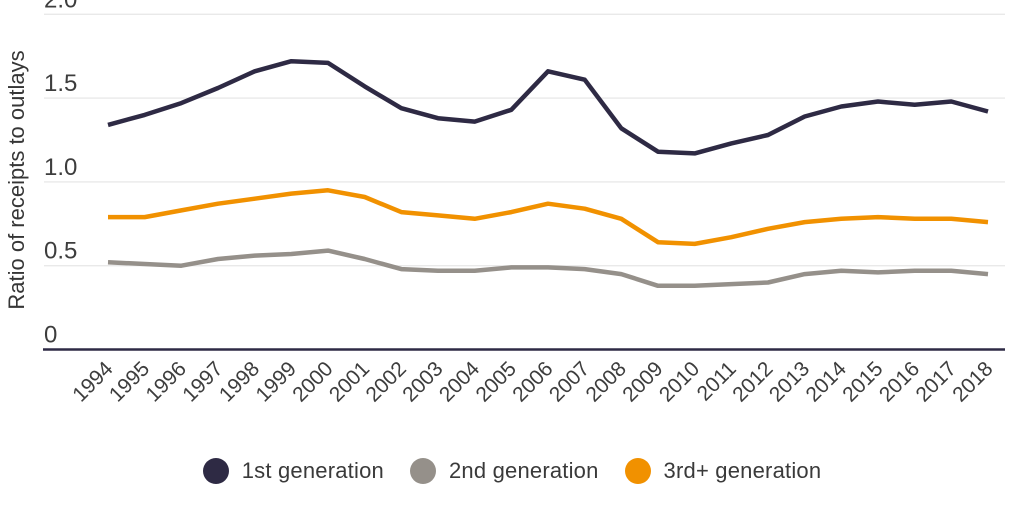 This screenshot has width=1024, height=512. Describe the element at coordinates (276, 381) in the screenshot. I see `x-tick-label-1999: 1999` at that location.